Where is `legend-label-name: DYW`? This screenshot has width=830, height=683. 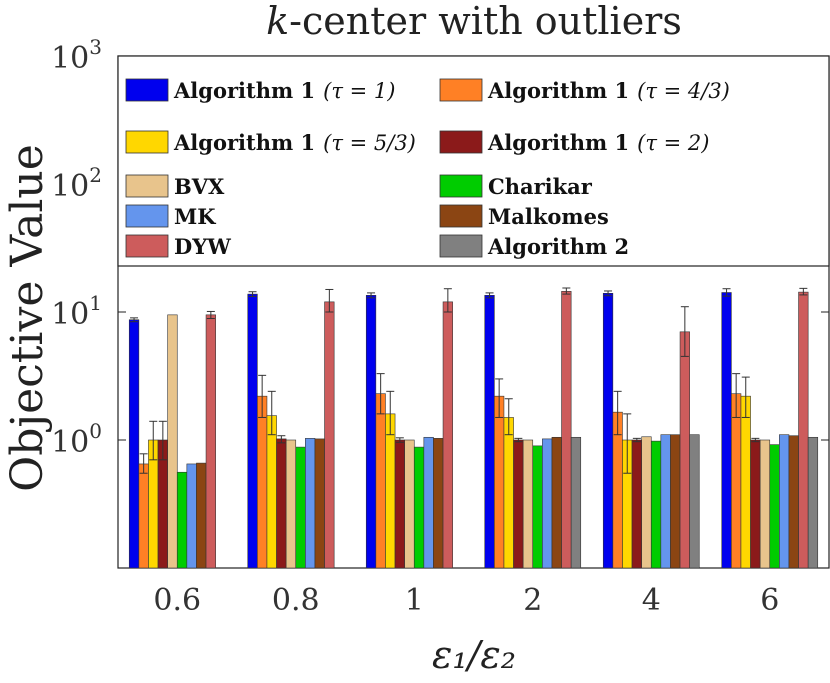
legend-label-name: DYW is located at coordinates (202, 246).